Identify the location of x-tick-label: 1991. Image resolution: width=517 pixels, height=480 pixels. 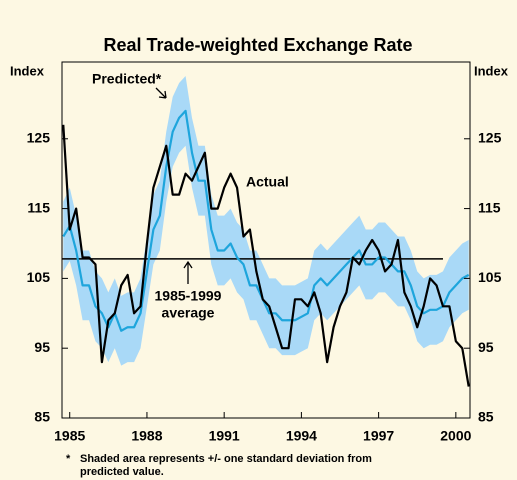
(224, 436).